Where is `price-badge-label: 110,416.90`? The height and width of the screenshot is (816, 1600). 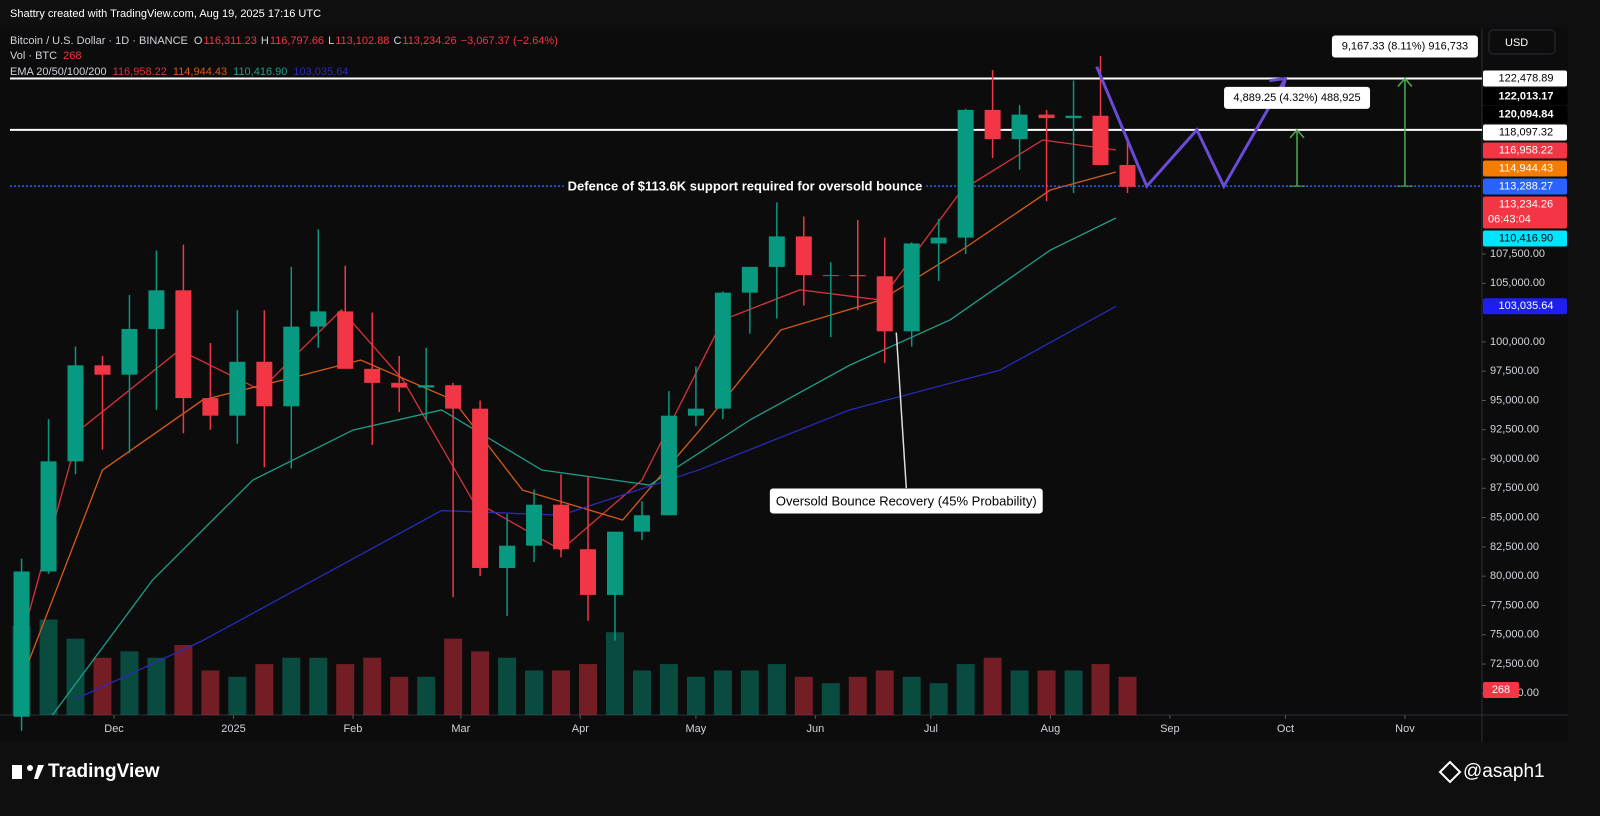 price-badge-label: 110,416.90 is located at coordinates (1526, 238).